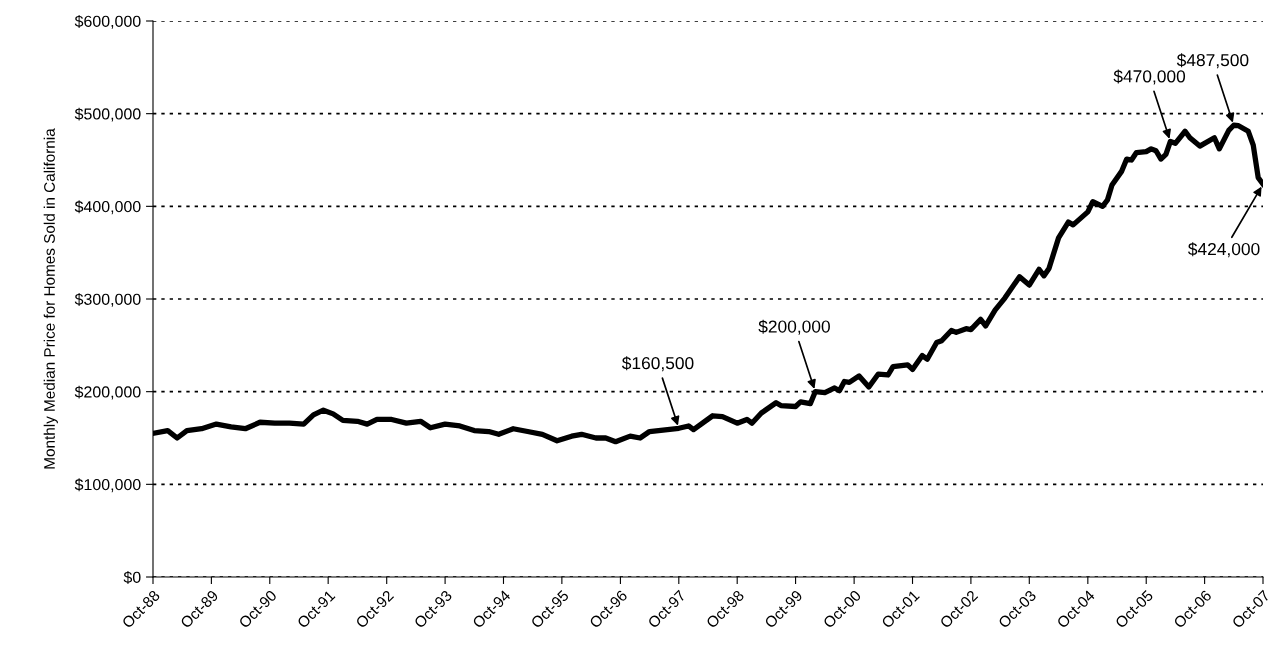 The height and width of the screenshot is (651, 1278). I want to click on y-tick-label: $400,000, so click(107, 207).